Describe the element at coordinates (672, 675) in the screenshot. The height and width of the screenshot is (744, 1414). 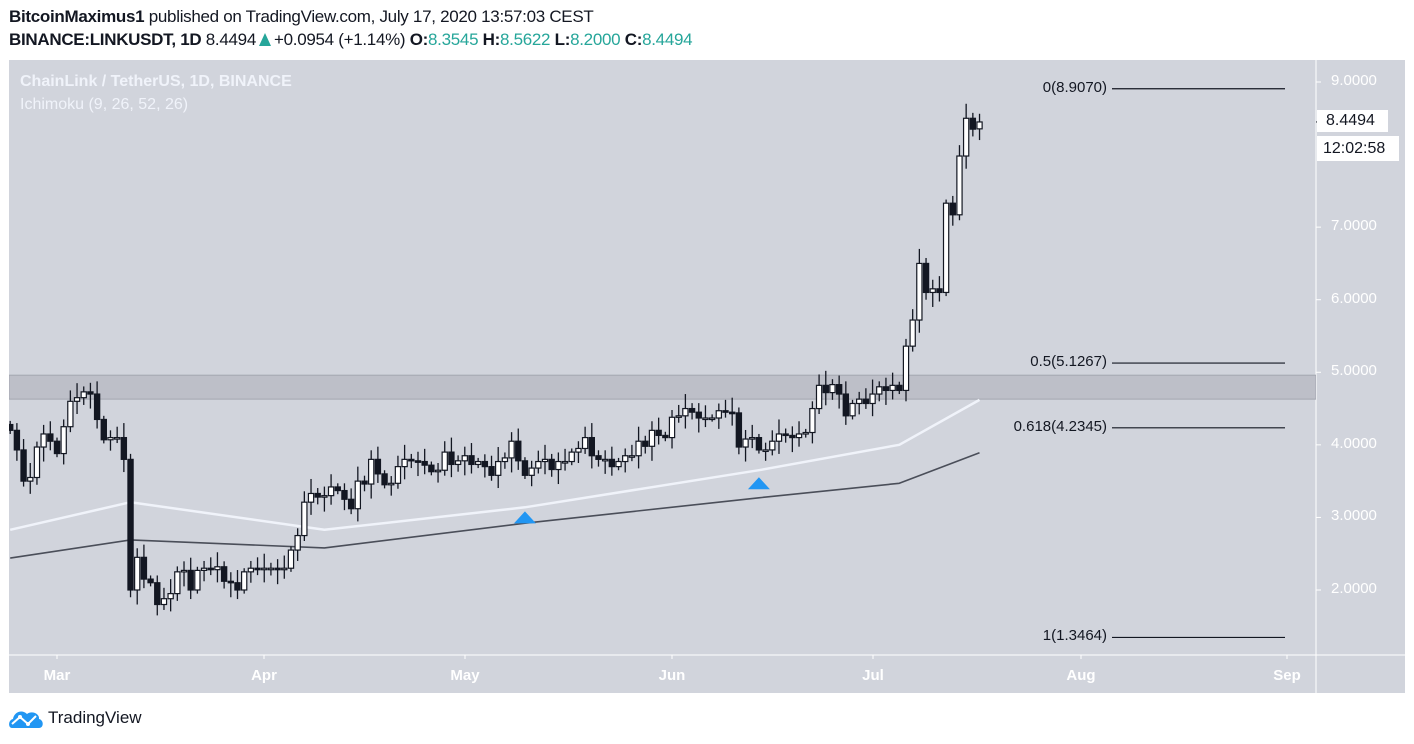
I see `time-tick: Jun` at that location.